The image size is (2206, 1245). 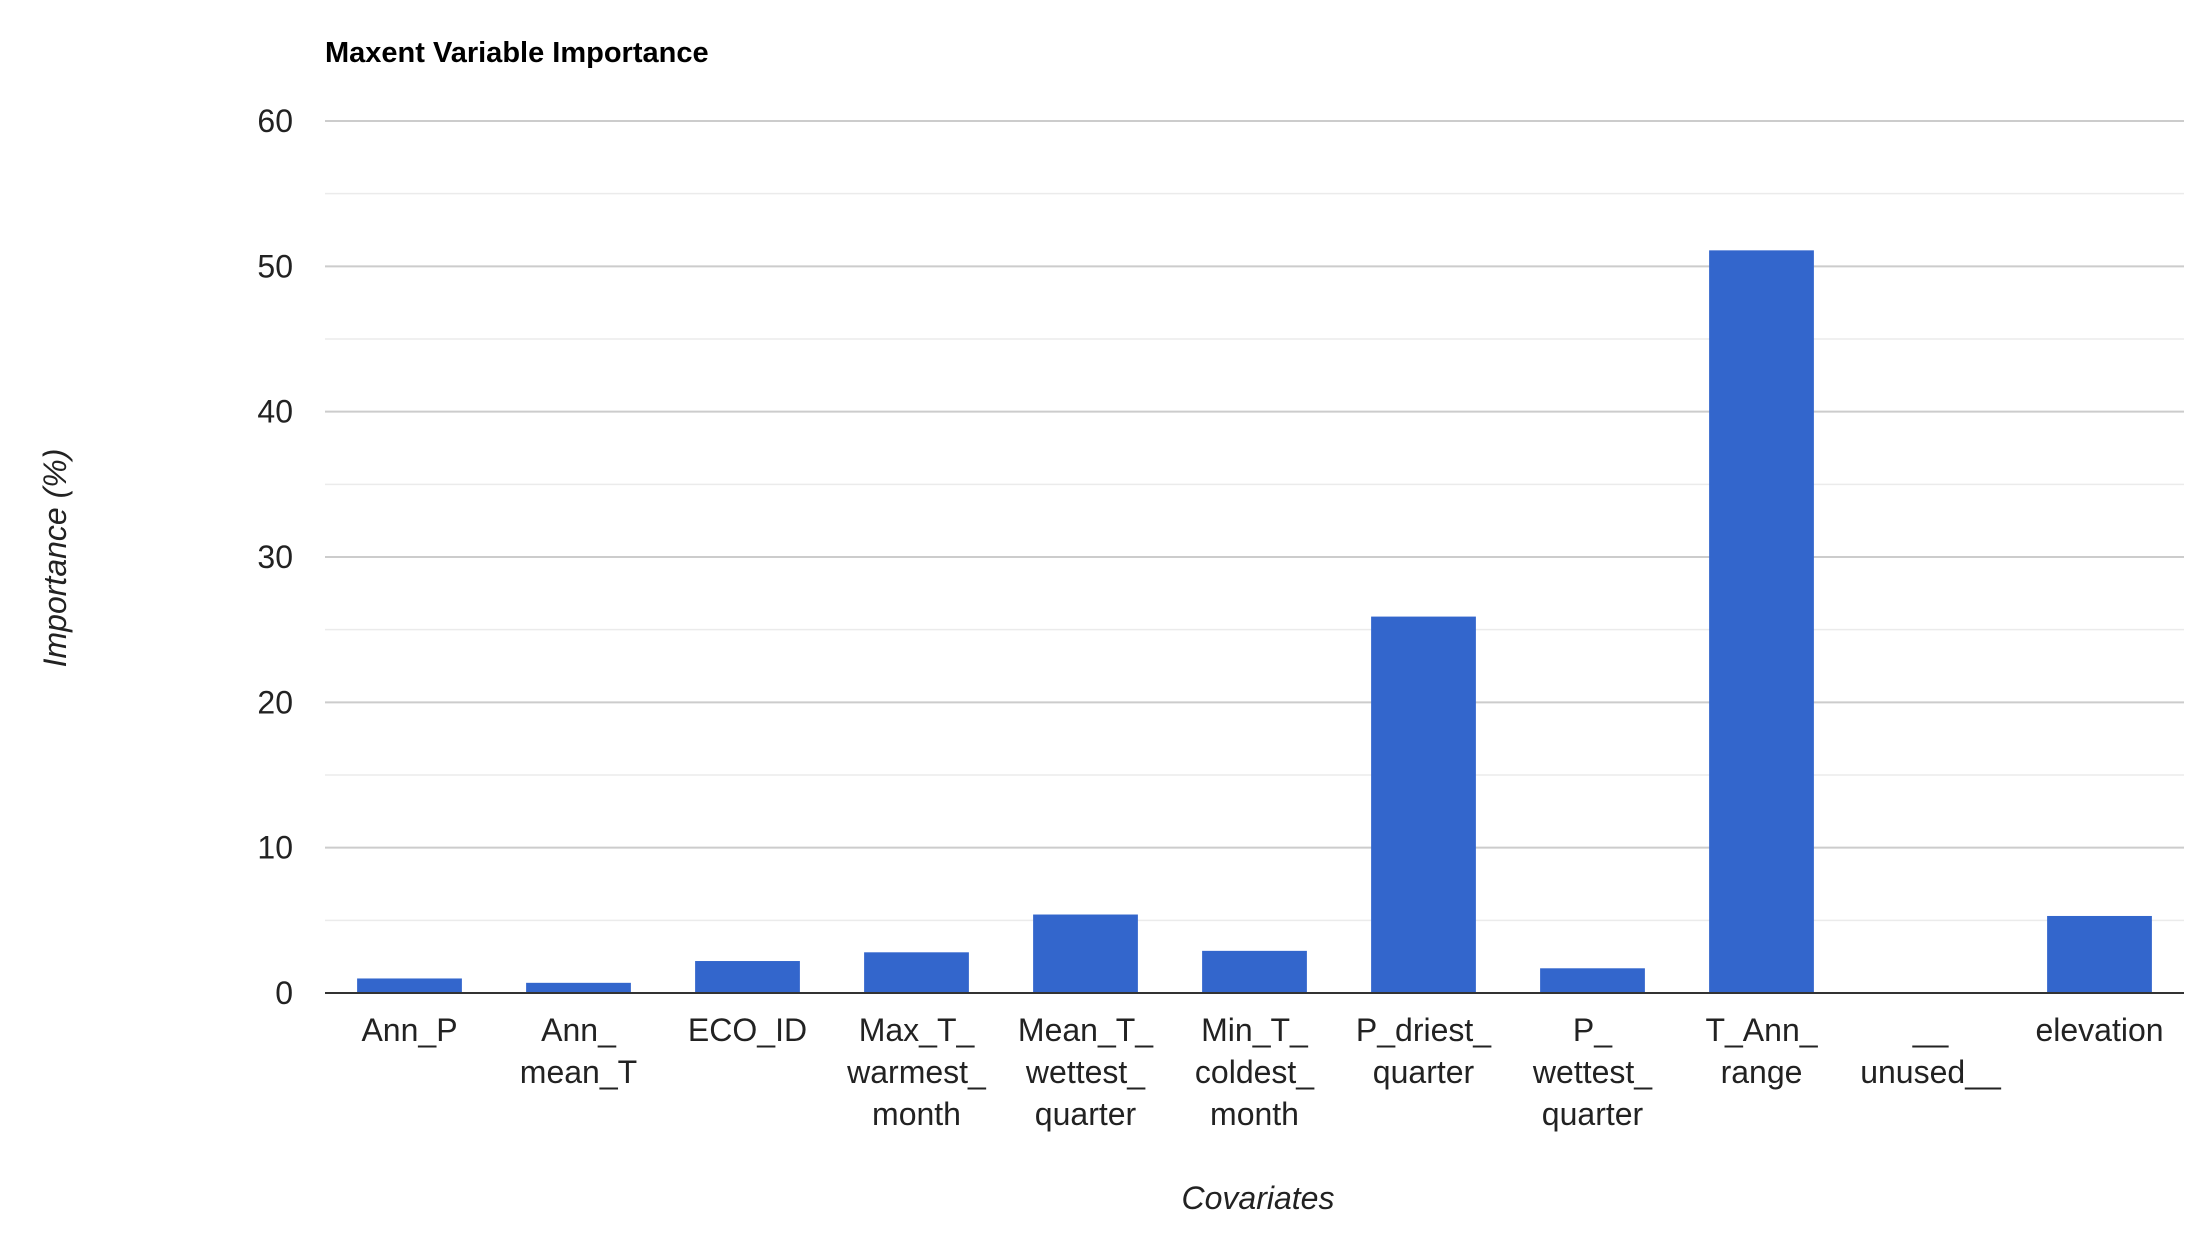 I want to click on y-tick-label: 0, so click(x=284, y=993).